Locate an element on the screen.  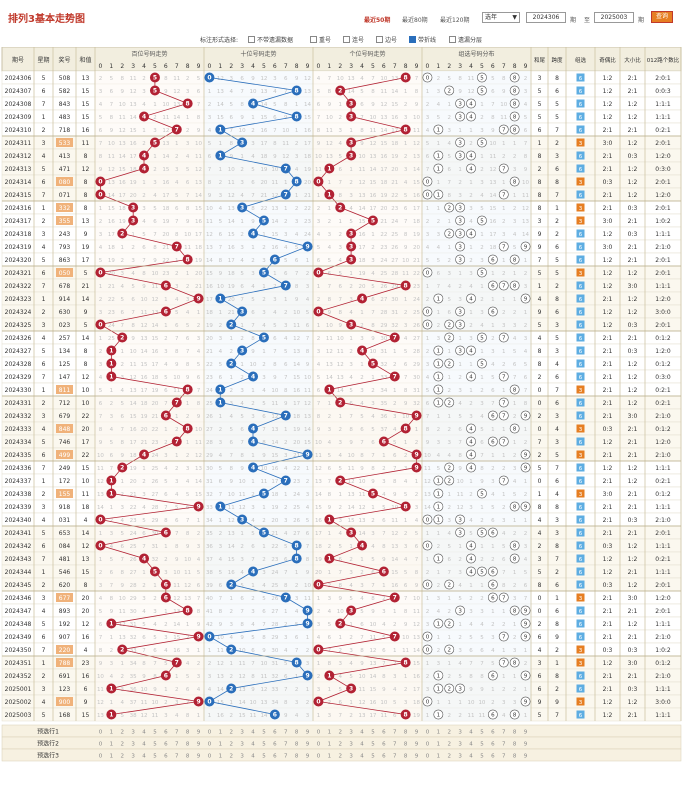
checkbox-repeat is located at coordinates (313, 39).